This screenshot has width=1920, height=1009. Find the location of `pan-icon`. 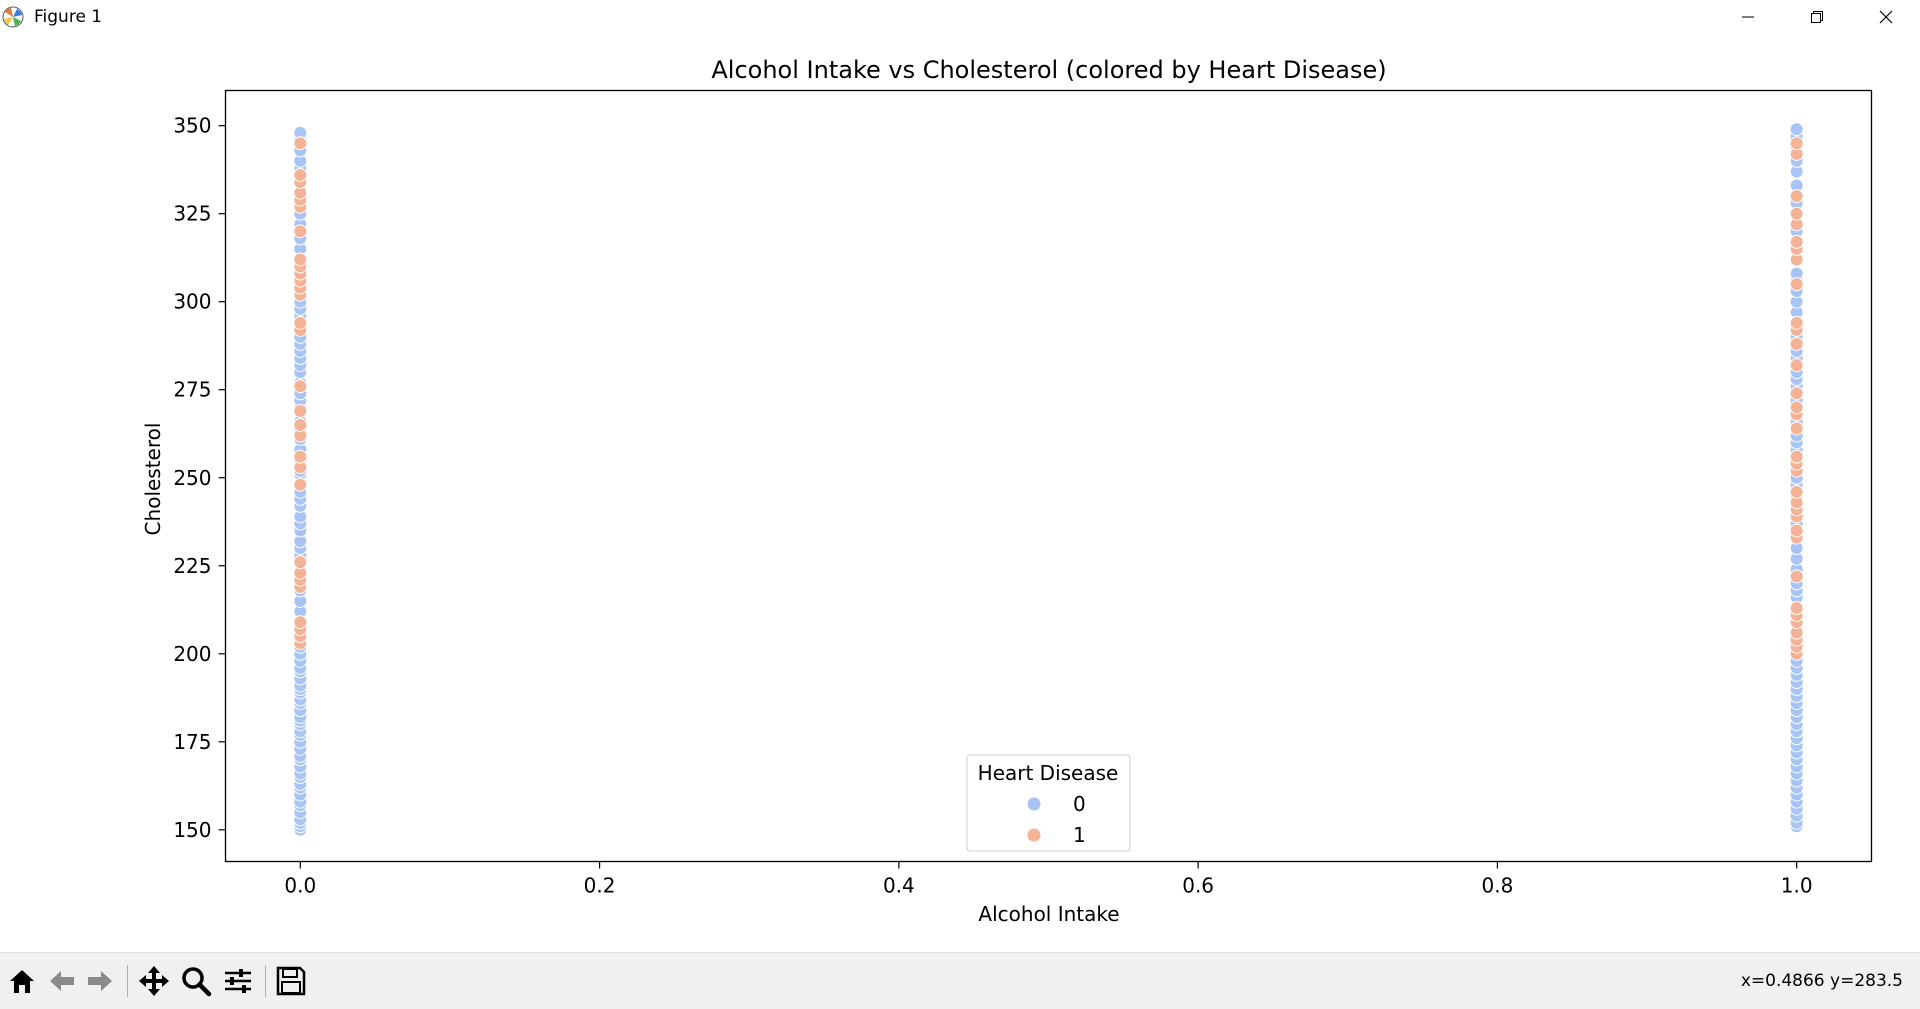

pan-icon is located at coordinates (154, 981).